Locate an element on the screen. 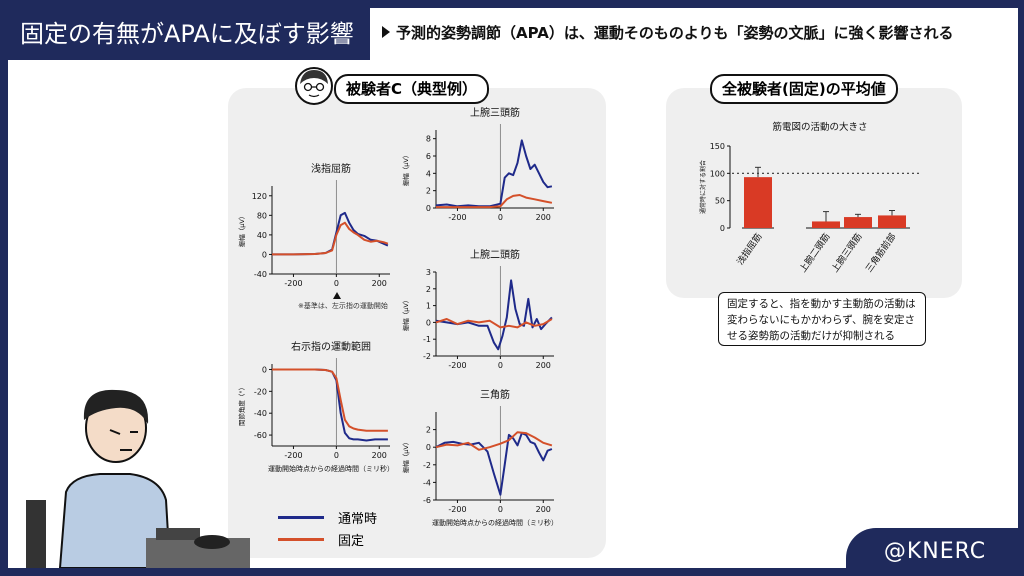 This screenshot has width=1024, height=576. fds-ytick-label: 40 is located at coordinates (262, 235).